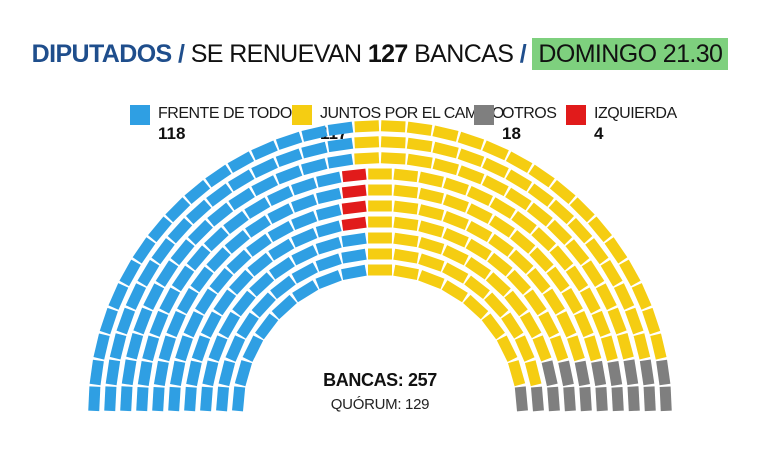  Describe the element at coordinates (388, 54) in the screenshot. I see `title-renew-number: 127` at that location.